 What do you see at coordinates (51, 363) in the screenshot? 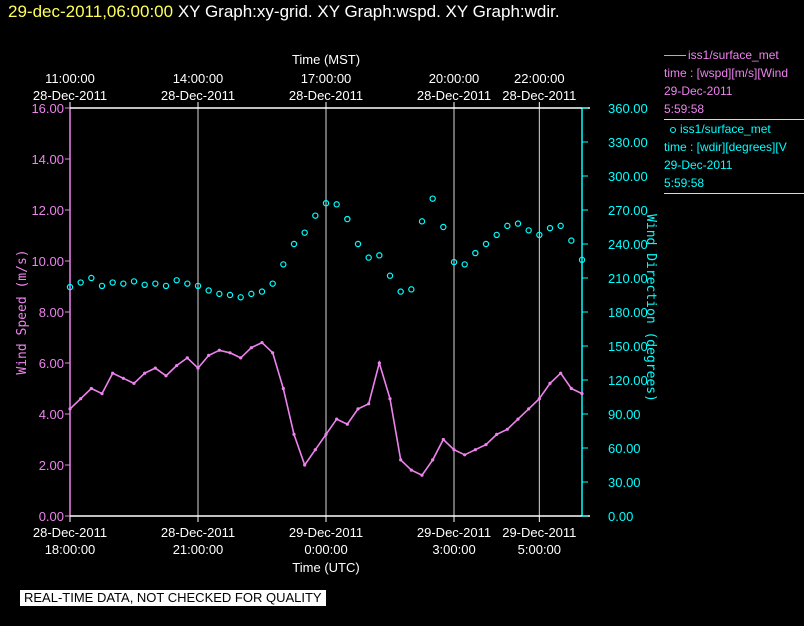
I see `left-tick-label: 6.00` at bounding box center [51, 363].